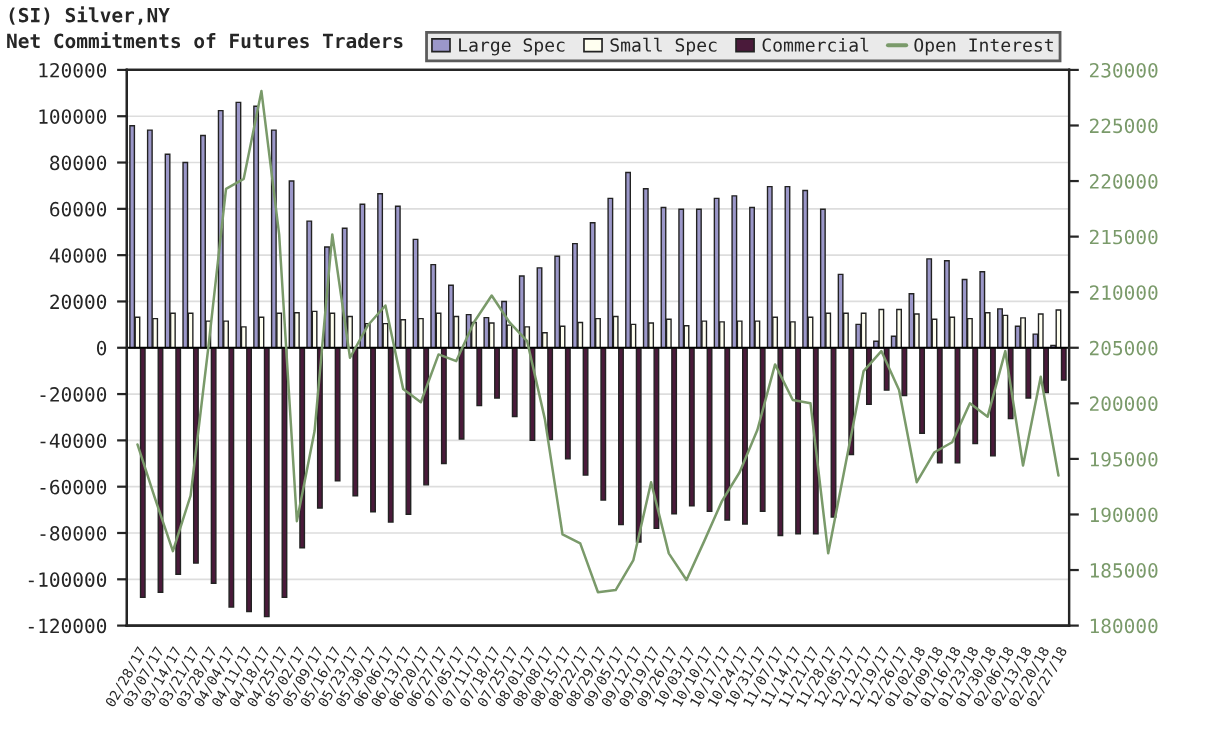  Describe the element at coordinates (1124, 626) in the screenshot. I see `y2-tick-label: 180000` at that location.